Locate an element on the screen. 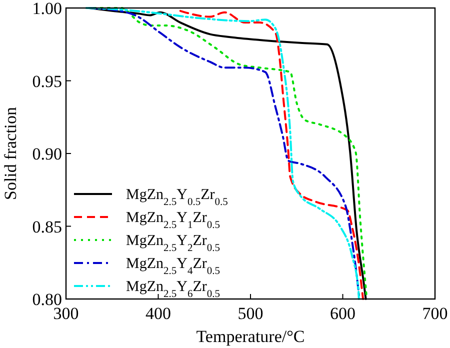 The height and width of the screenshot is (348, 450). legend-label: MgZn$_{2.5}$Y$_{6}$Zr$_{0.5}$ is located at coordinates (173, 289).